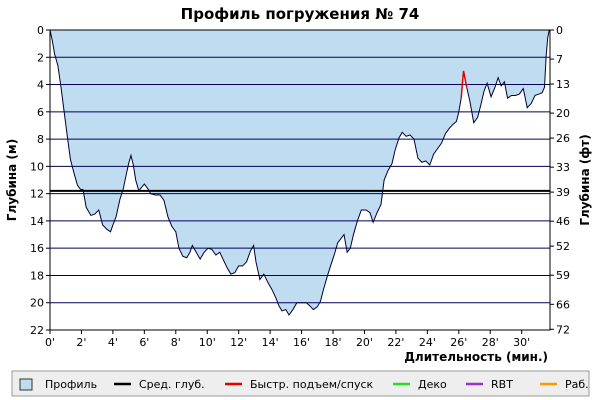 The image size is (600, 400). Describe the element at coordinates (37, 330) in the screenshot. I see `y-tick-label-left: 22` at that location.